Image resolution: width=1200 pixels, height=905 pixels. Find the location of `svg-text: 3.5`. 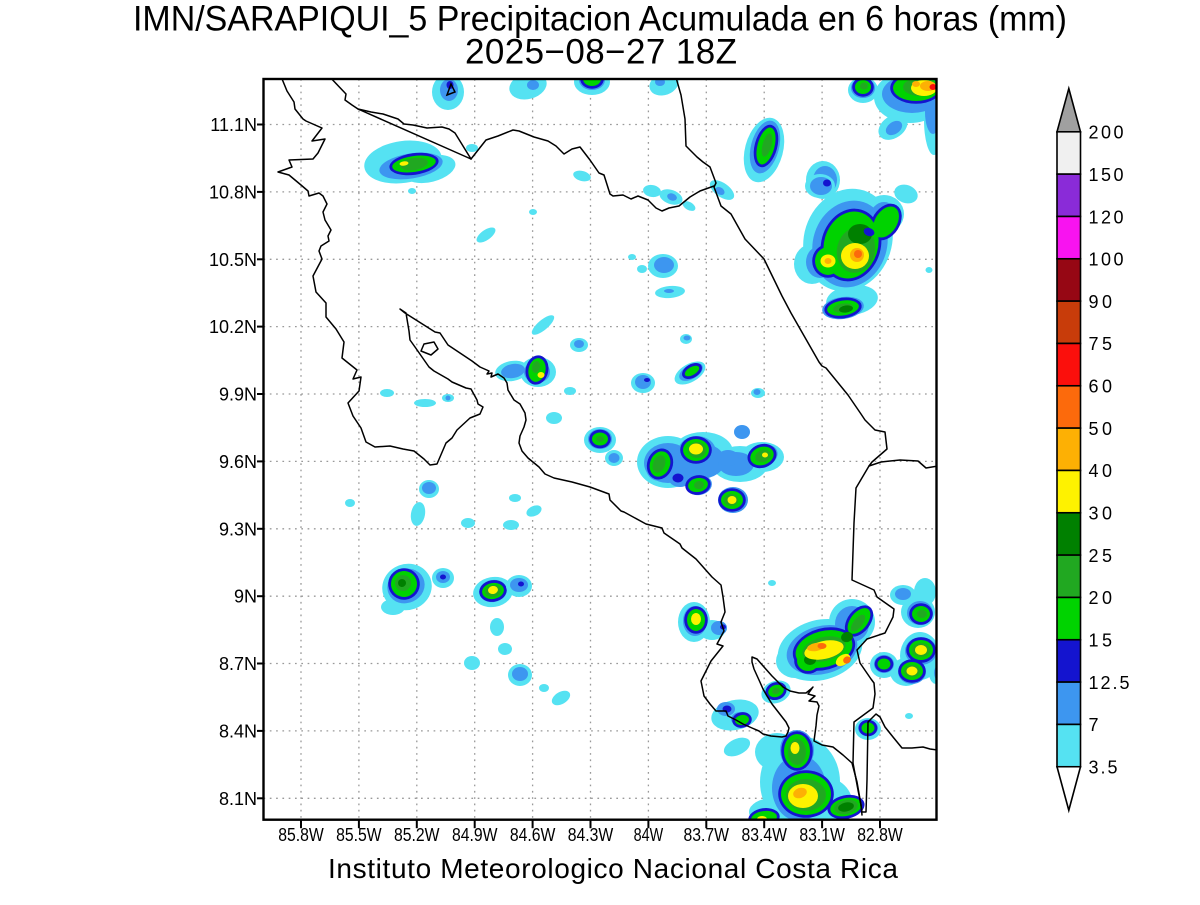

svg-text: 3.5 is located at coordinates (1103, 768).